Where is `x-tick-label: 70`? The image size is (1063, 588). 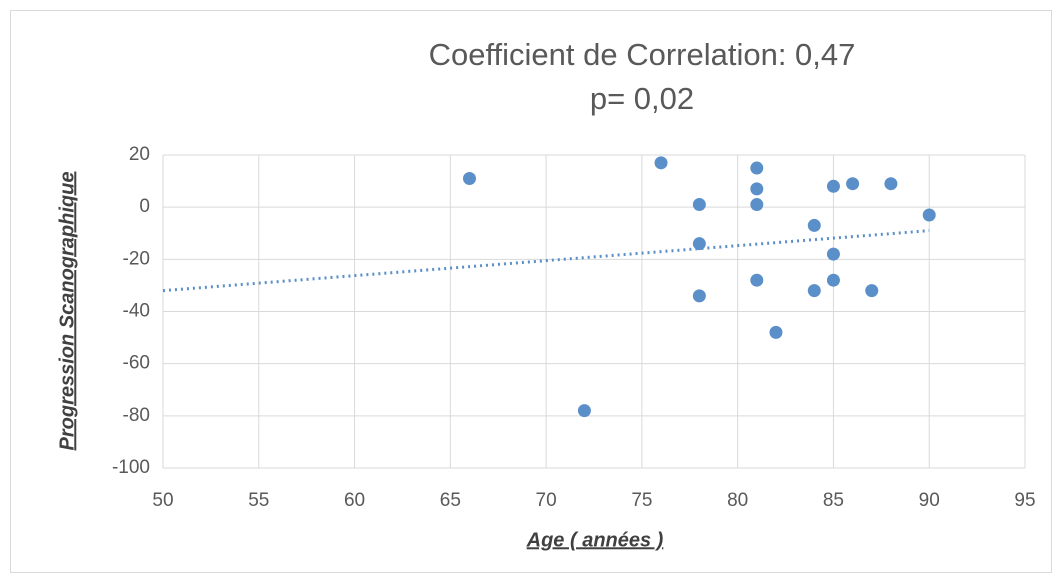 x-tick-label: 70 is located at coordinates (546, 500).